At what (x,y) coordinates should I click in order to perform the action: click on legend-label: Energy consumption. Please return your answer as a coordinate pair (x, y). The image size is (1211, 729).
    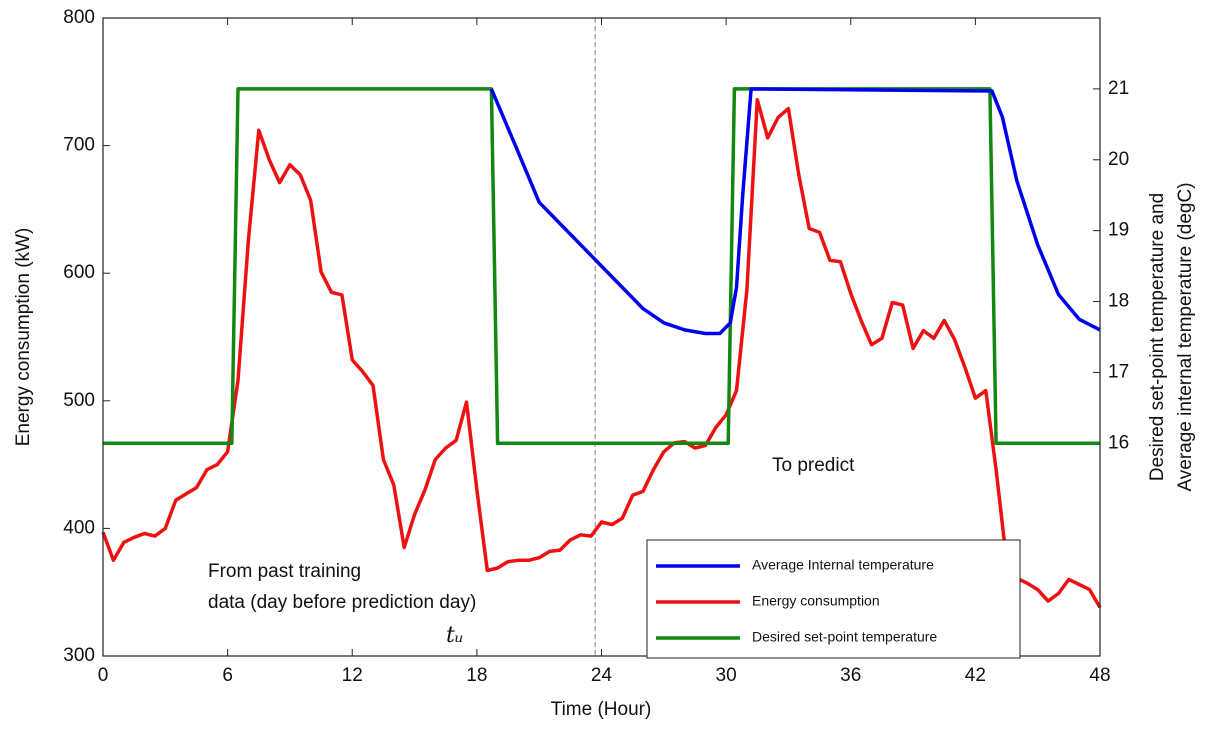
    Looking at the image, I should click on (816, 601).